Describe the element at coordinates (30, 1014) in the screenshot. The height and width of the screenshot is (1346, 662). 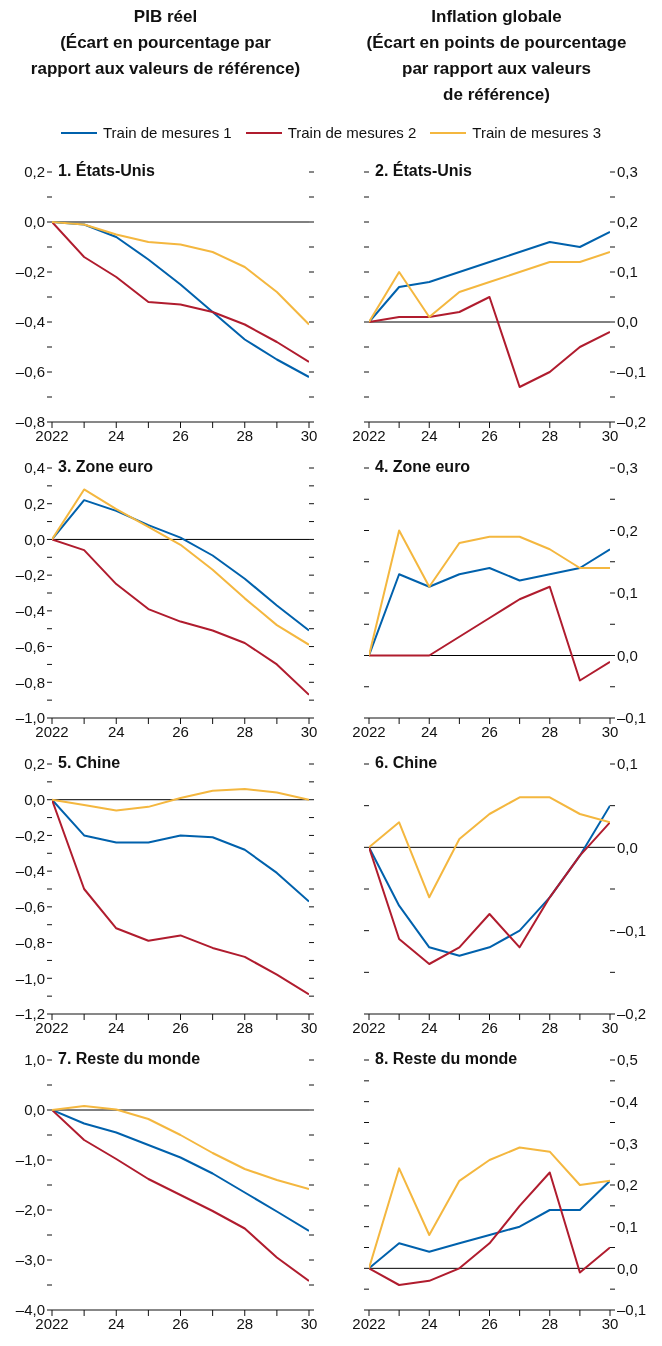
I see `y-tick-label: –1,2` at that location.